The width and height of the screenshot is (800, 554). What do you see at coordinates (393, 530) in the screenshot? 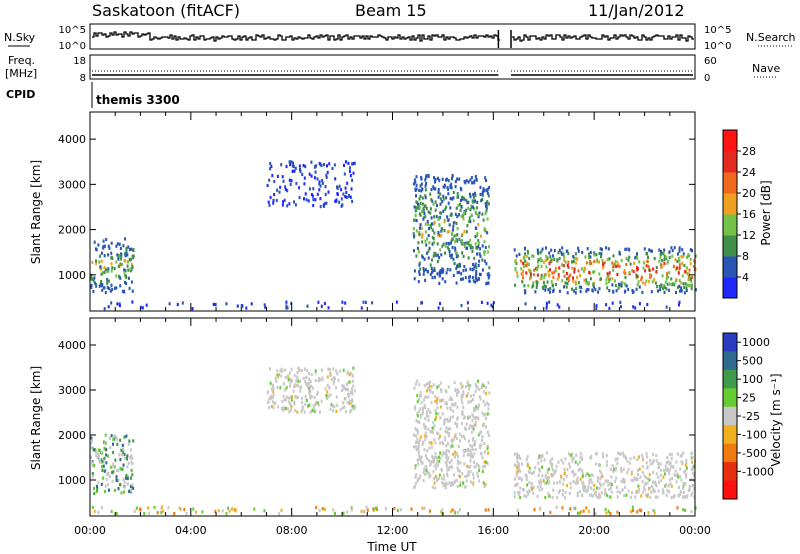
I see `time-tick-label: 12:00` at bounding box center [393, 530].